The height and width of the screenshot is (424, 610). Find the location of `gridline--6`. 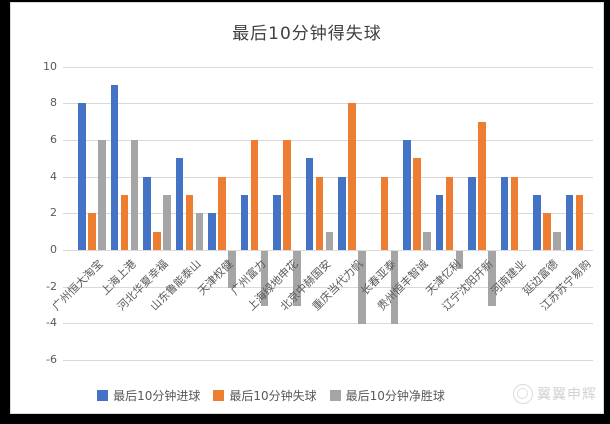

gridline--6 is located at coordinates (328, 361).